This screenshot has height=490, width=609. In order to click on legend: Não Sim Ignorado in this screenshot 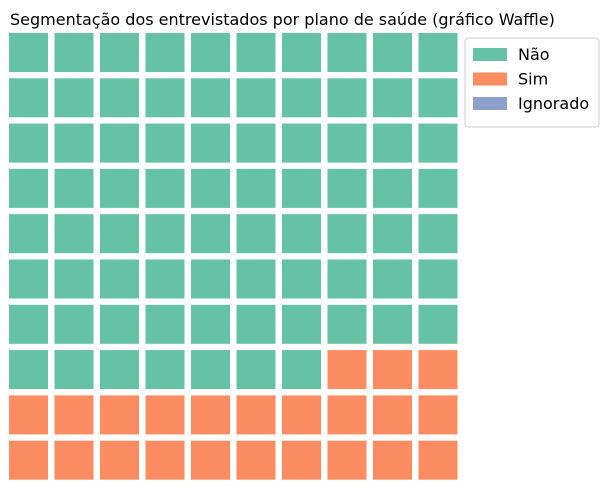, I will do `click(532, 82)`.